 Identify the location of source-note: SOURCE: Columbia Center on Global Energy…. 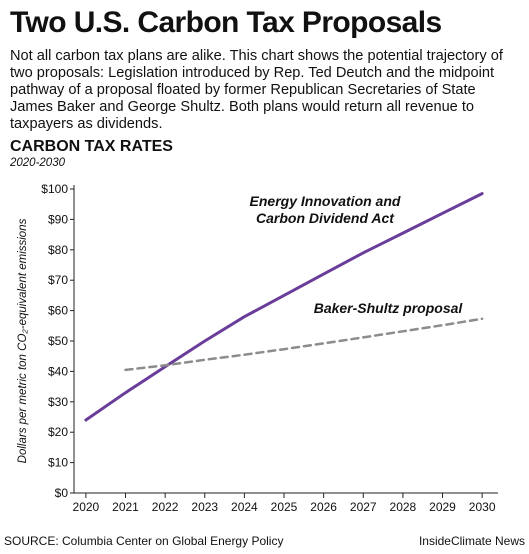
(144, 541).